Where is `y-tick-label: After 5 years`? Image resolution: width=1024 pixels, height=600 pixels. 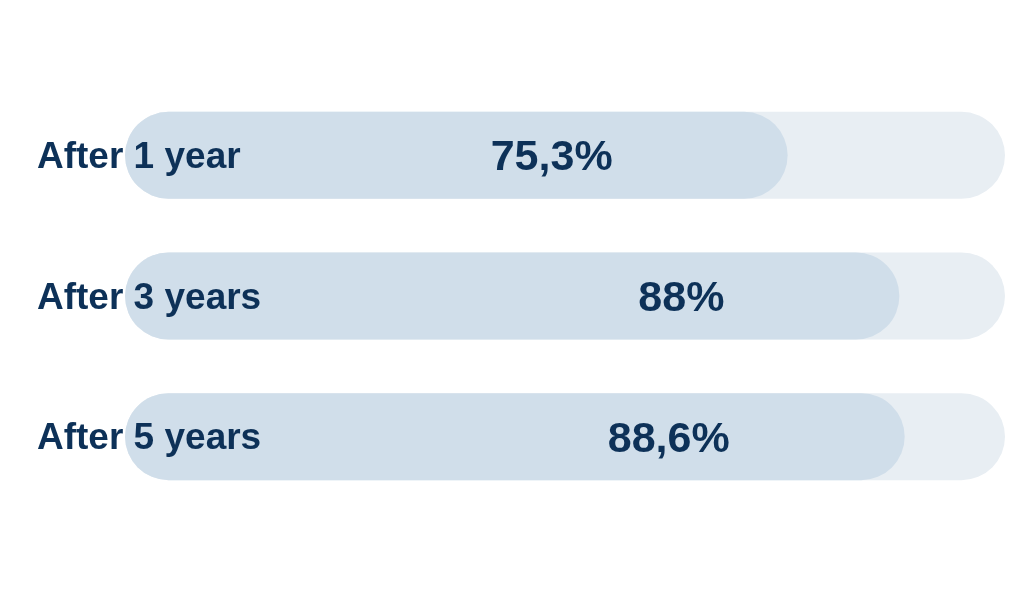
y-tick-label: After 5 years is located at coordinates (149, 437).